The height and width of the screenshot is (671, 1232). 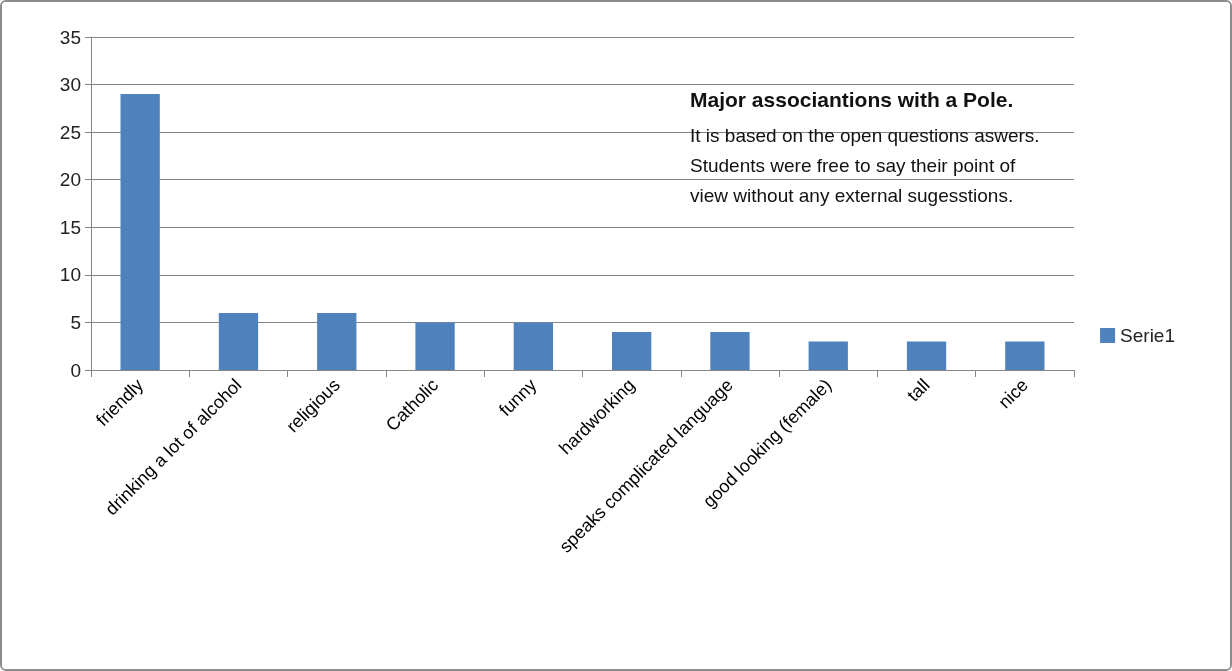 What do you see at coordinates (70, 275) in the screenshot?
I see `y-tick-label: 10` at bounding box center [70, 275].